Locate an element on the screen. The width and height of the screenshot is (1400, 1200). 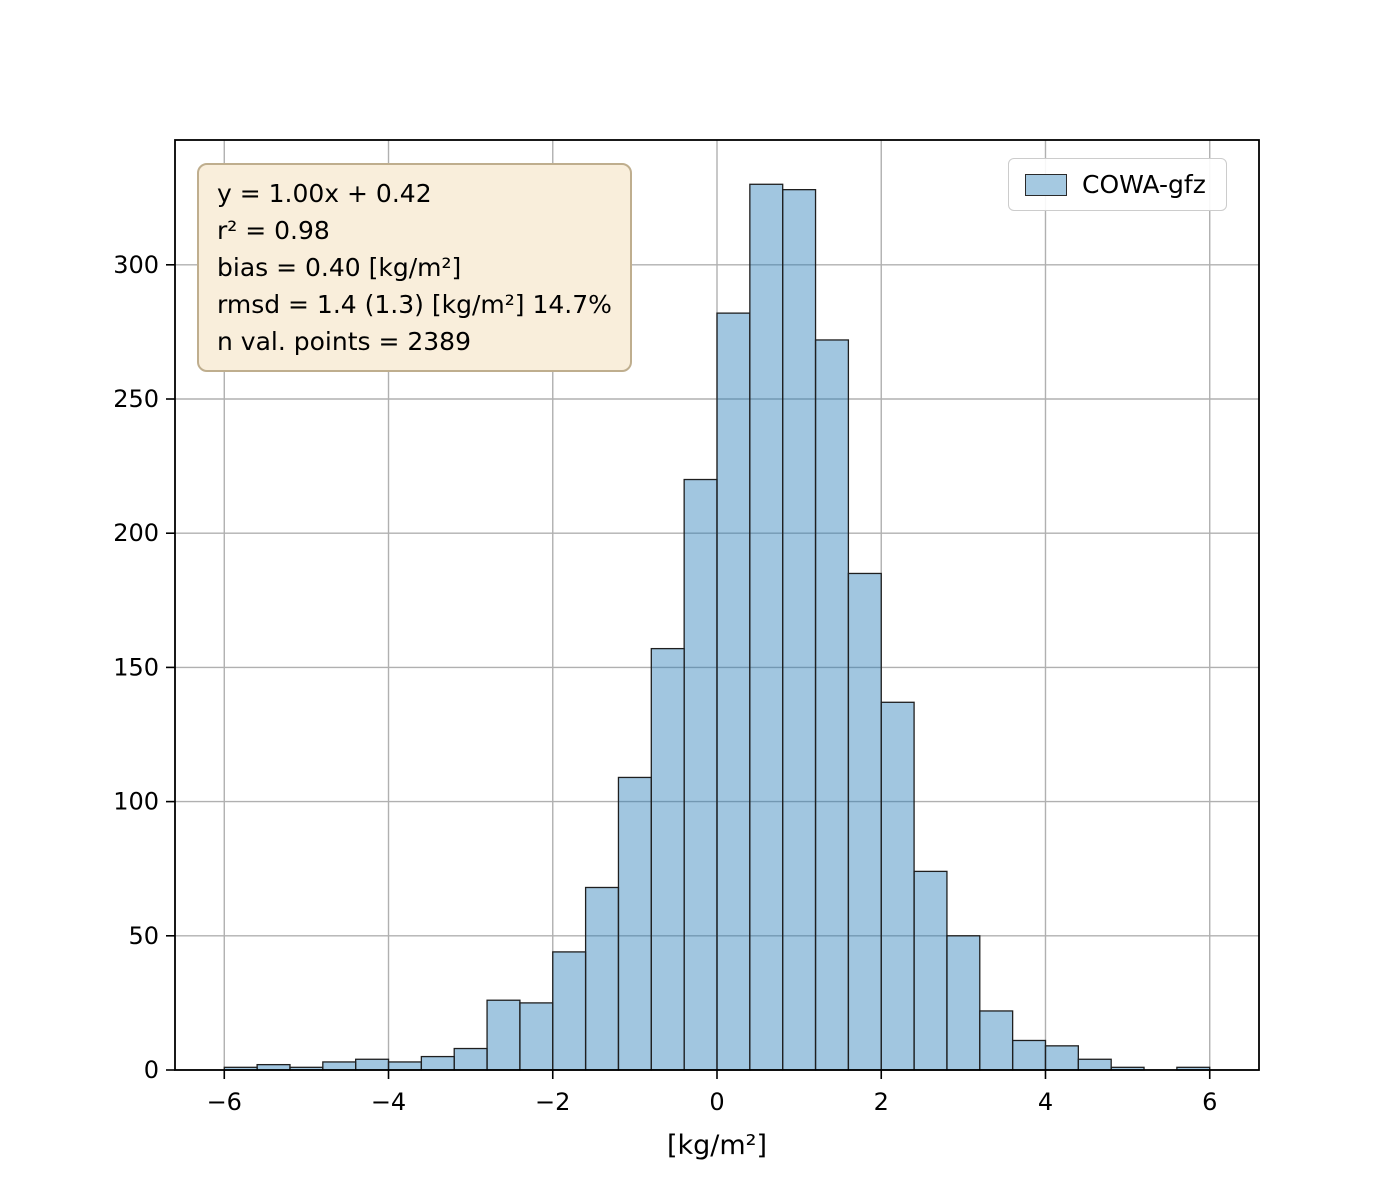
y-tick-label: 0 is located at coordinates (151, 1070).